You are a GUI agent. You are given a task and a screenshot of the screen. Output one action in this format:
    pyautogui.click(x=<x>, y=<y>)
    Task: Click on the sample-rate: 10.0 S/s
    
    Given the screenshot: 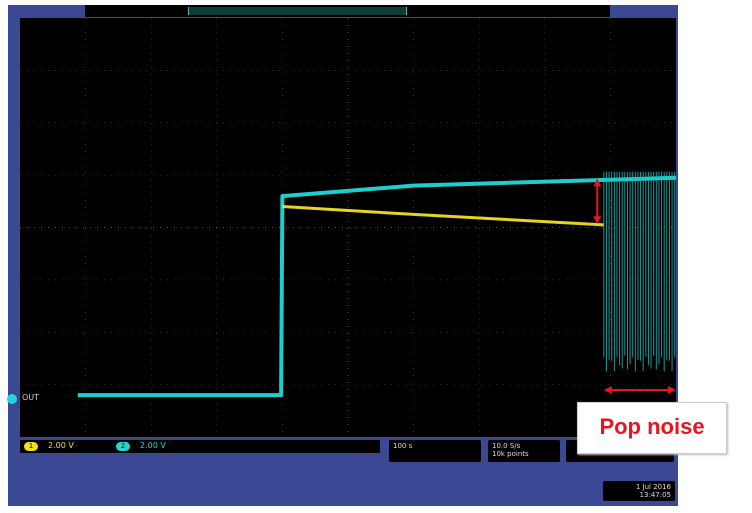 What is the action you would take?
    pyautogui.click(x=506, y=446)
    